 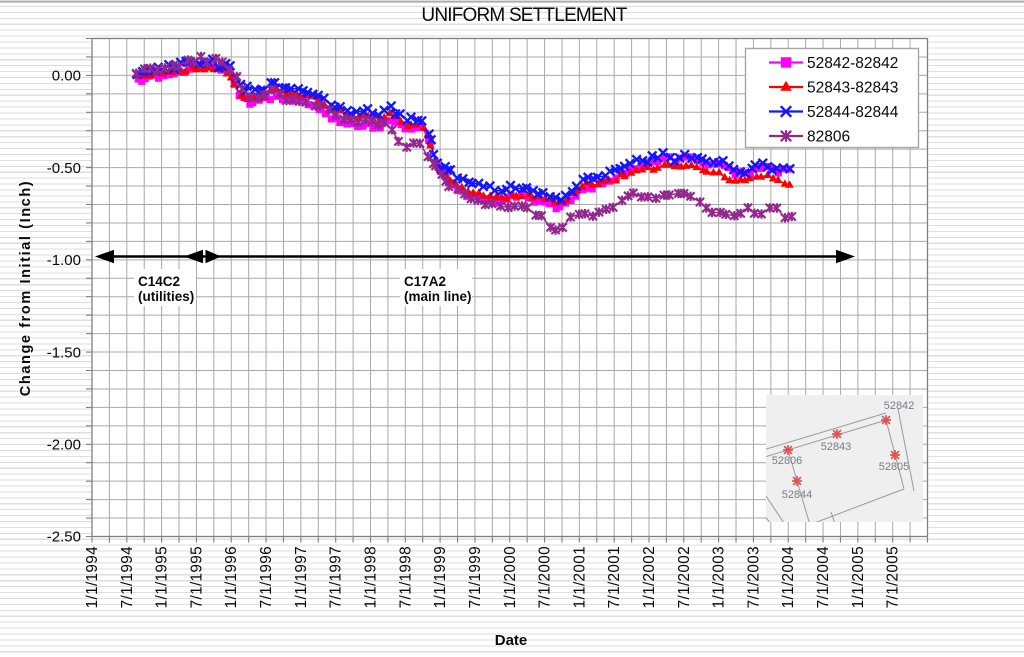 I want to click on svg-text: 1/1/2000, so click(x=510, y=577).